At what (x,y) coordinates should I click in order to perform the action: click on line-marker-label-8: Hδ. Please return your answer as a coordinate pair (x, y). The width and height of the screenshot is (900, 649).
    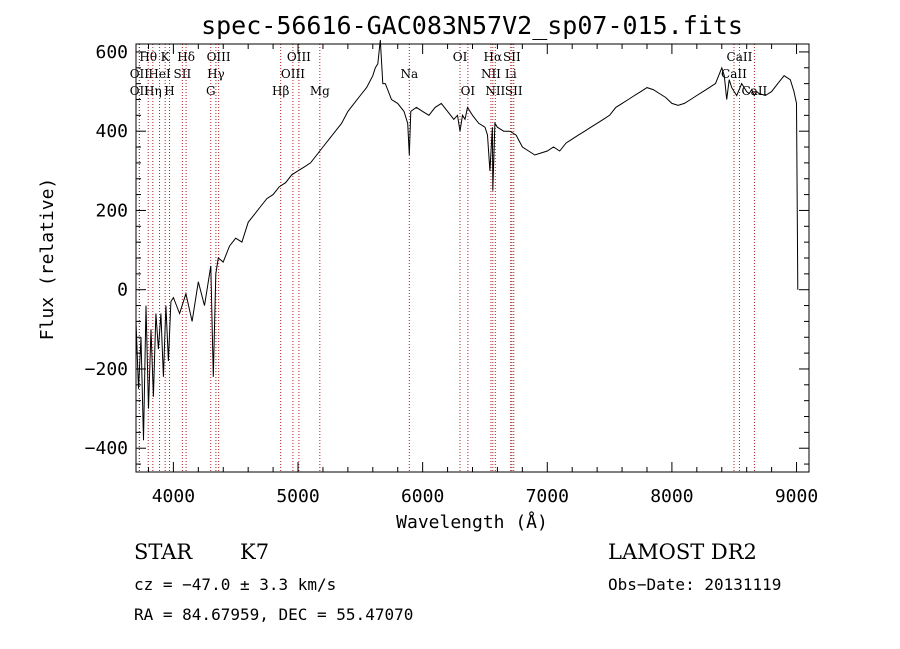
    Looking at the image, I should click on (186, 57).